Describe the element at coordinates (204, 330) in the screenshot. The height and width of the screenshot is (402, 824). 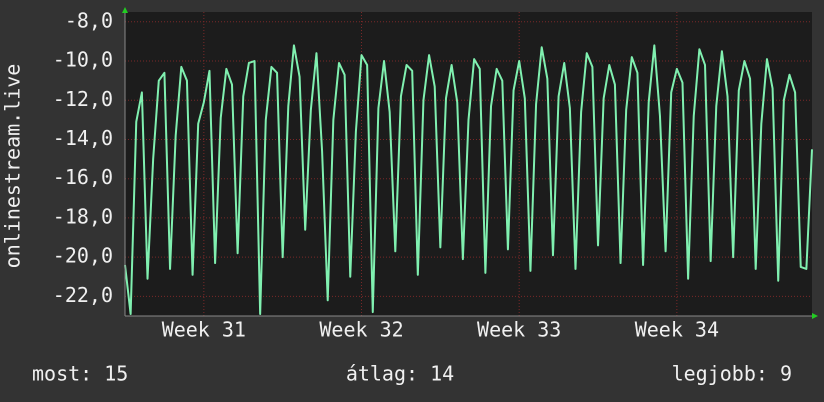
I see `x-tick-label: Week 31` at that location.